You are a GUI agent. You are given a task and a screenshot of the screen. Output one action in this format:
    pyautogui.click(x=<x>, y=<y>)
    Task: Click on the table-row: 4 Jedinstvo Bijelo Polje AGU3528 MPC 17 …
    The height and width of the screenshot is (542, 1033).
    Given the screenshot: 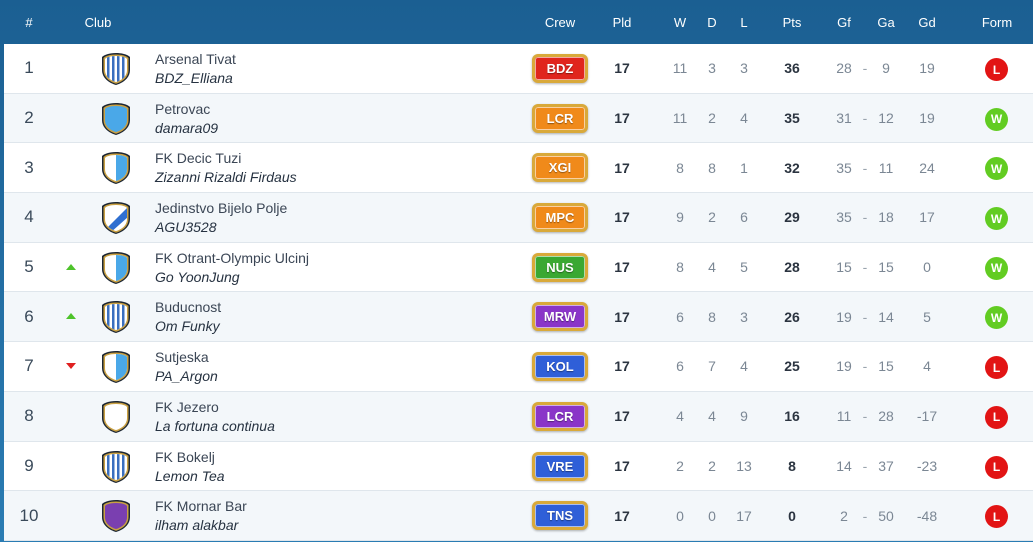 What is the action you would take?
    pyautogui.click(x=518, y=218)
    